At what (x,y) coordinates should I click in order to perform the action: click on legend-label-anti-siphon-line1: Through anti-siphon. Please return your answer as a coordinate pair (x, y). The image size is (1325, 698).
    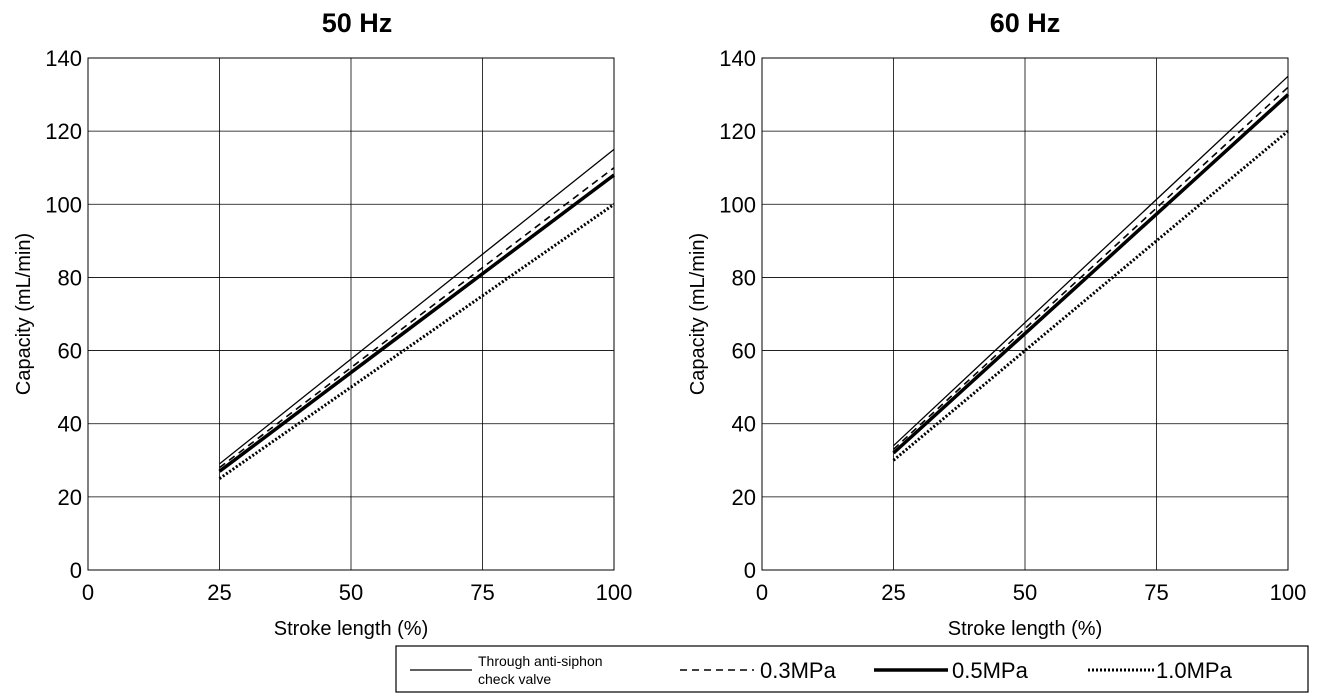
    Looking at the image, I should click on (540, 661).